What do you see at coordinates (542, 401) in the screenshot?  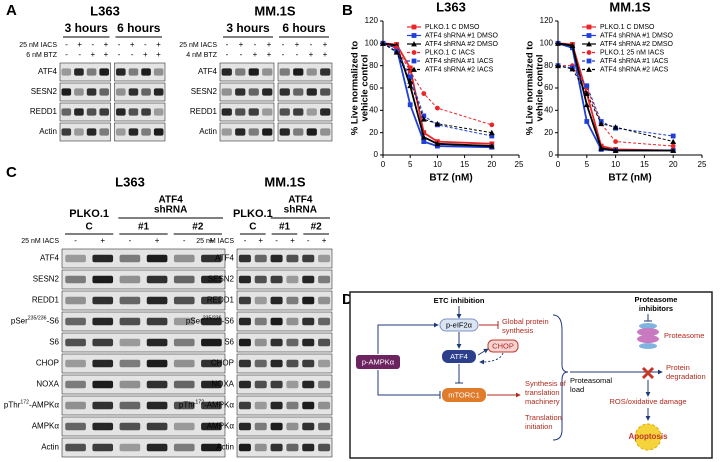 I see `synthesis-machinery: machinery` at bounding box center [542, 401].